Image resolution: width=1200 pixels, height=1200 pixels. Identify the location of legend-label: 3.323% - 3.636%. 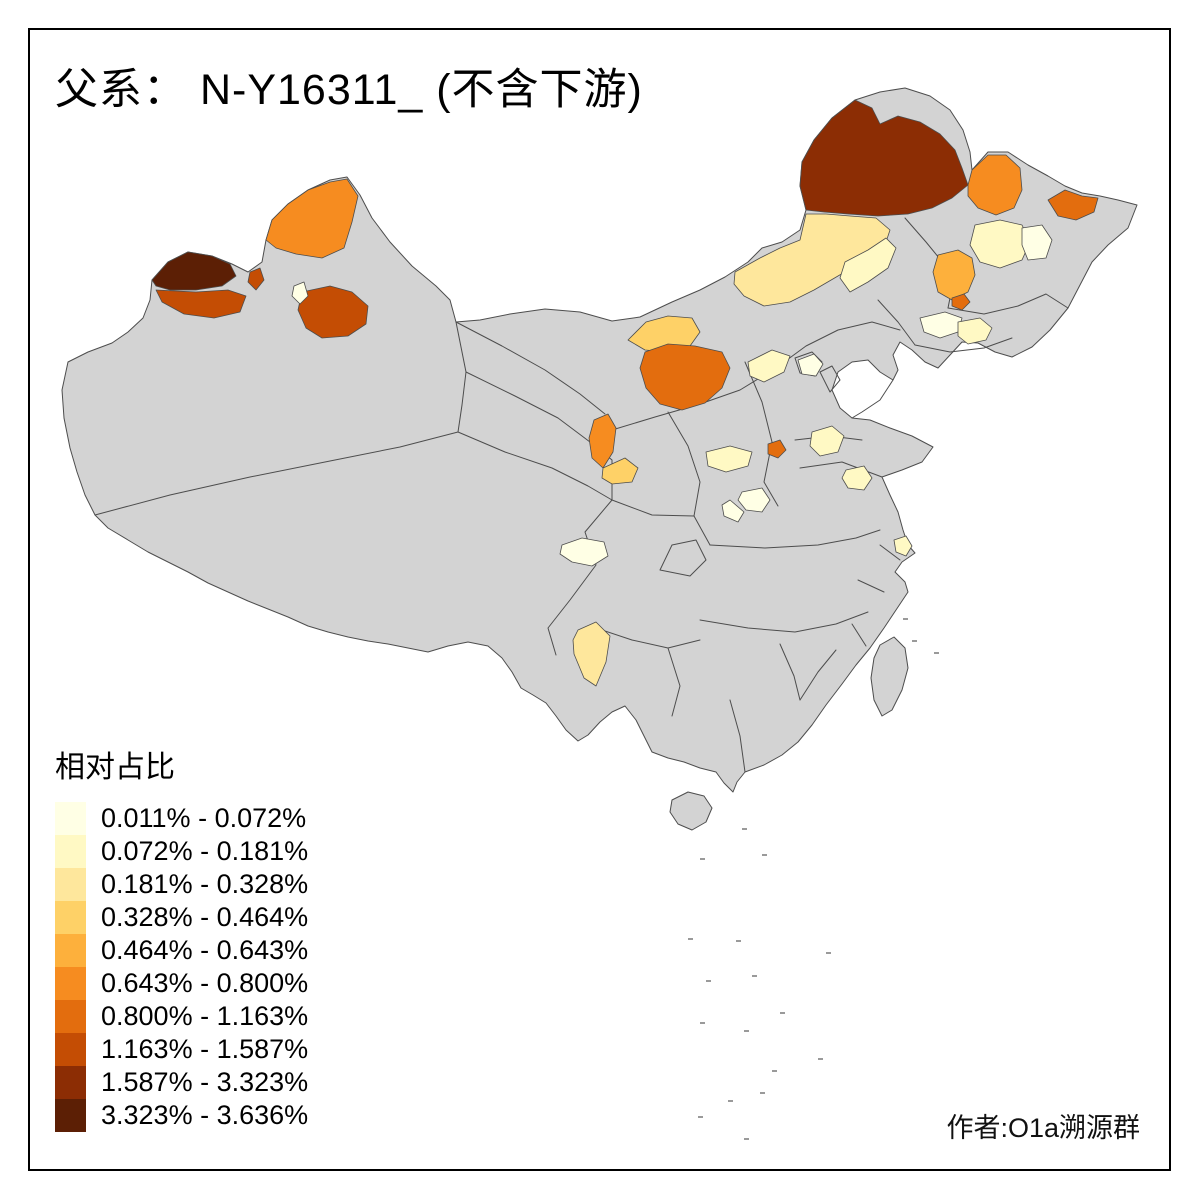
(205, 1115).